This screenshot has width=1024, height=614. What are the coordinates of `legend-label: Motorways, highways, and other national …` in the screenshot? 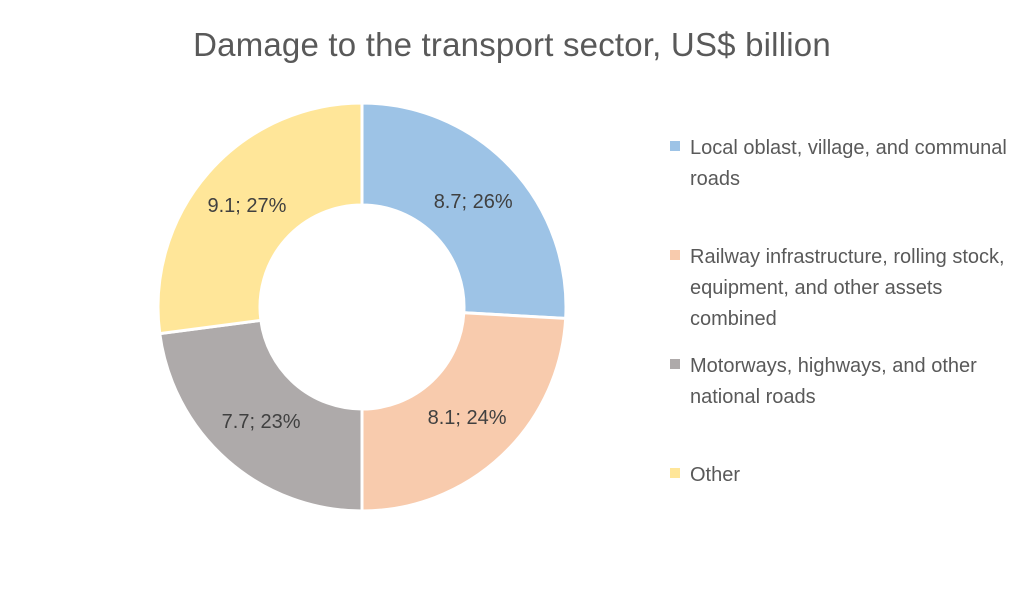 It's located at (833, 381).